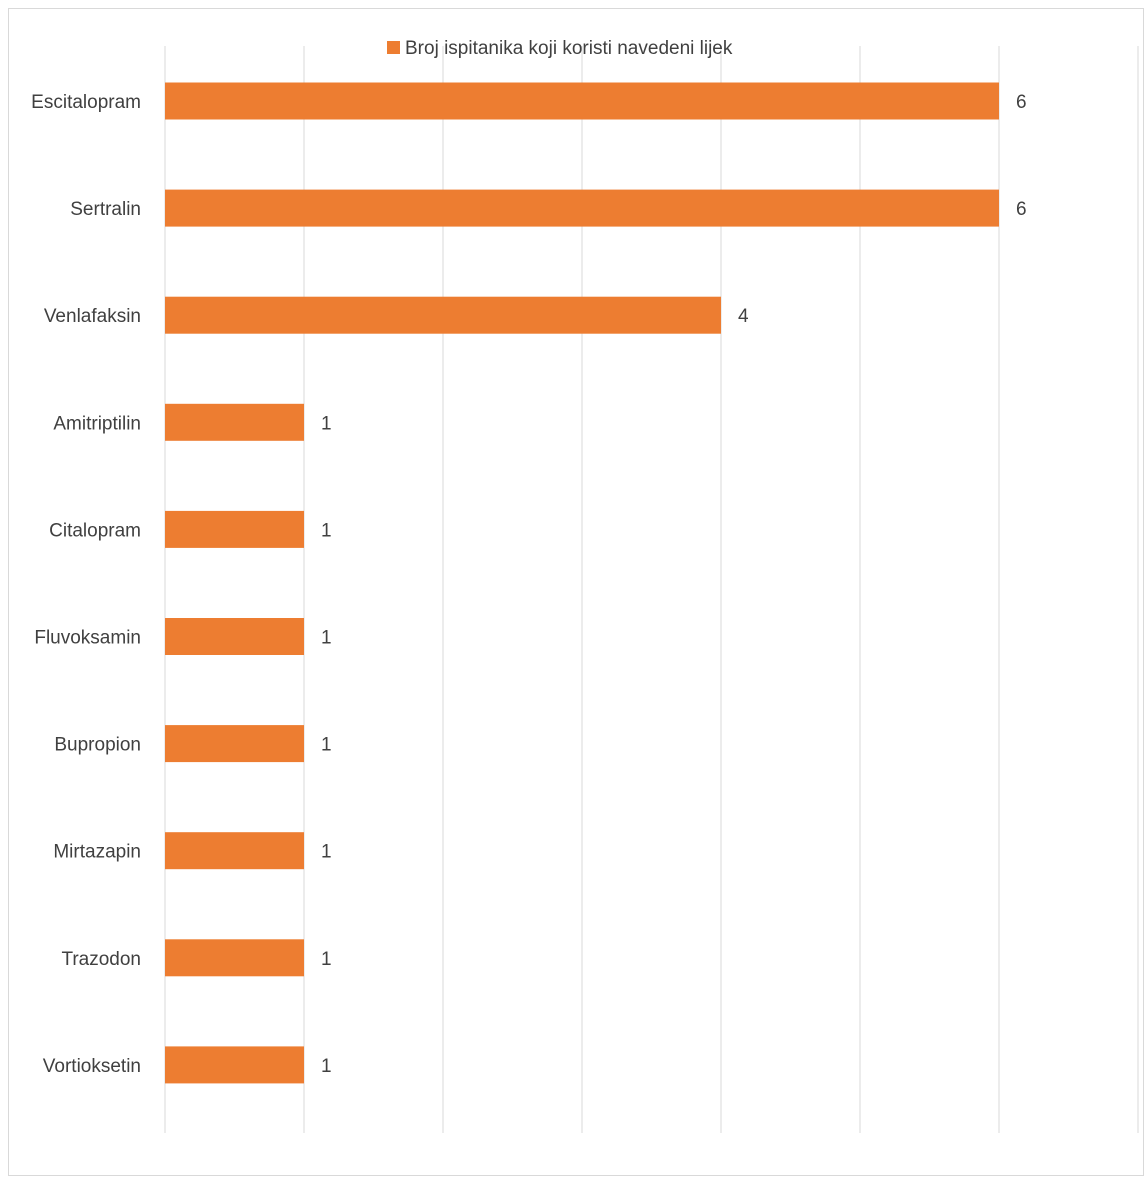  I want to click on data-label-fluvoksamin: 1, so click(326, 638).